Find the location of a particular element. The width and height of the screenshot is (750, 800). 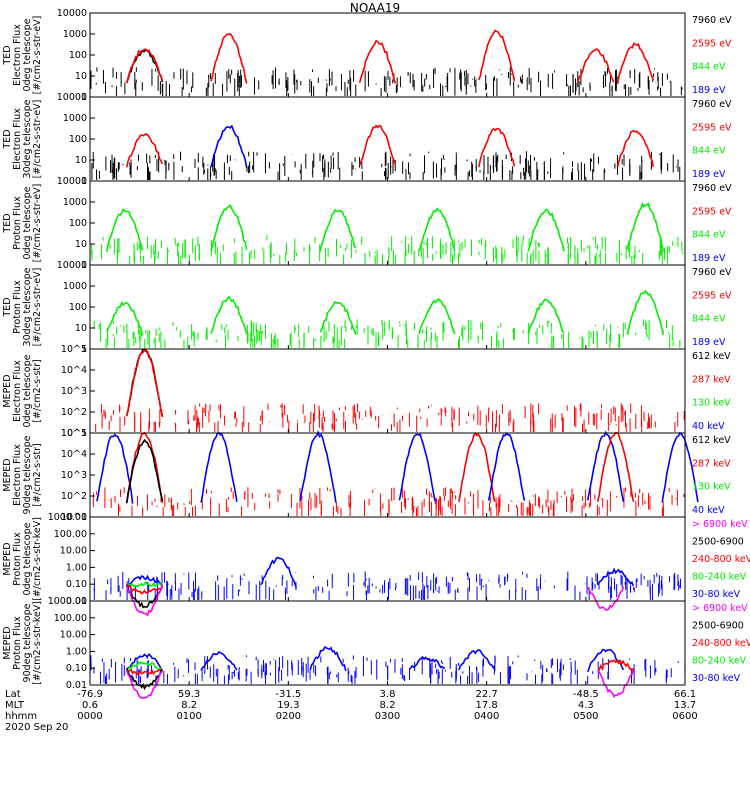

footer-value: 0600 is located at coordinates (684, 716).